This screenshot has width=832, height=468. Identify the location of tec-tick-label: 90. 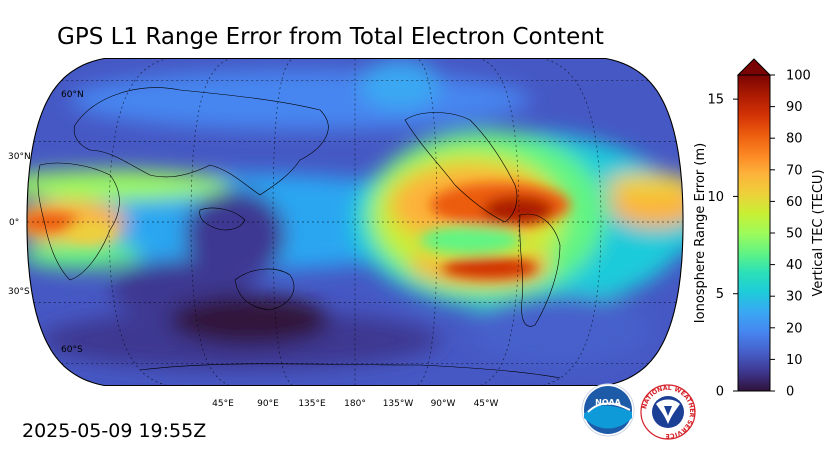
(794, 107).